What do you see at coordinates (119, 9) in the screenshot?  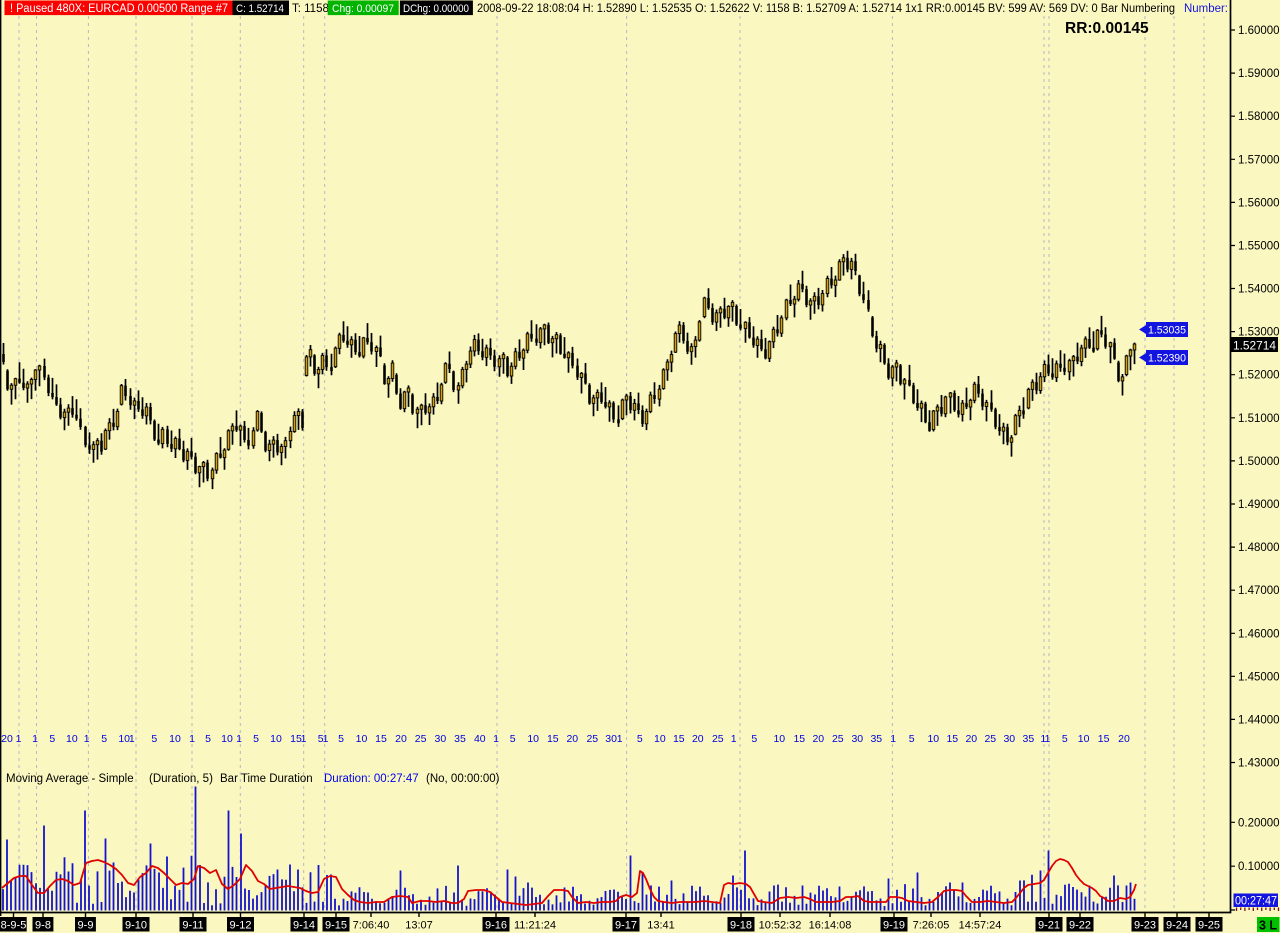 I see `svg-text:! Paused 480X: EURCAD 0.00500: ! Paused 480X: EURCAD 0.00500 Range #7` at bounding box center [119, 9].